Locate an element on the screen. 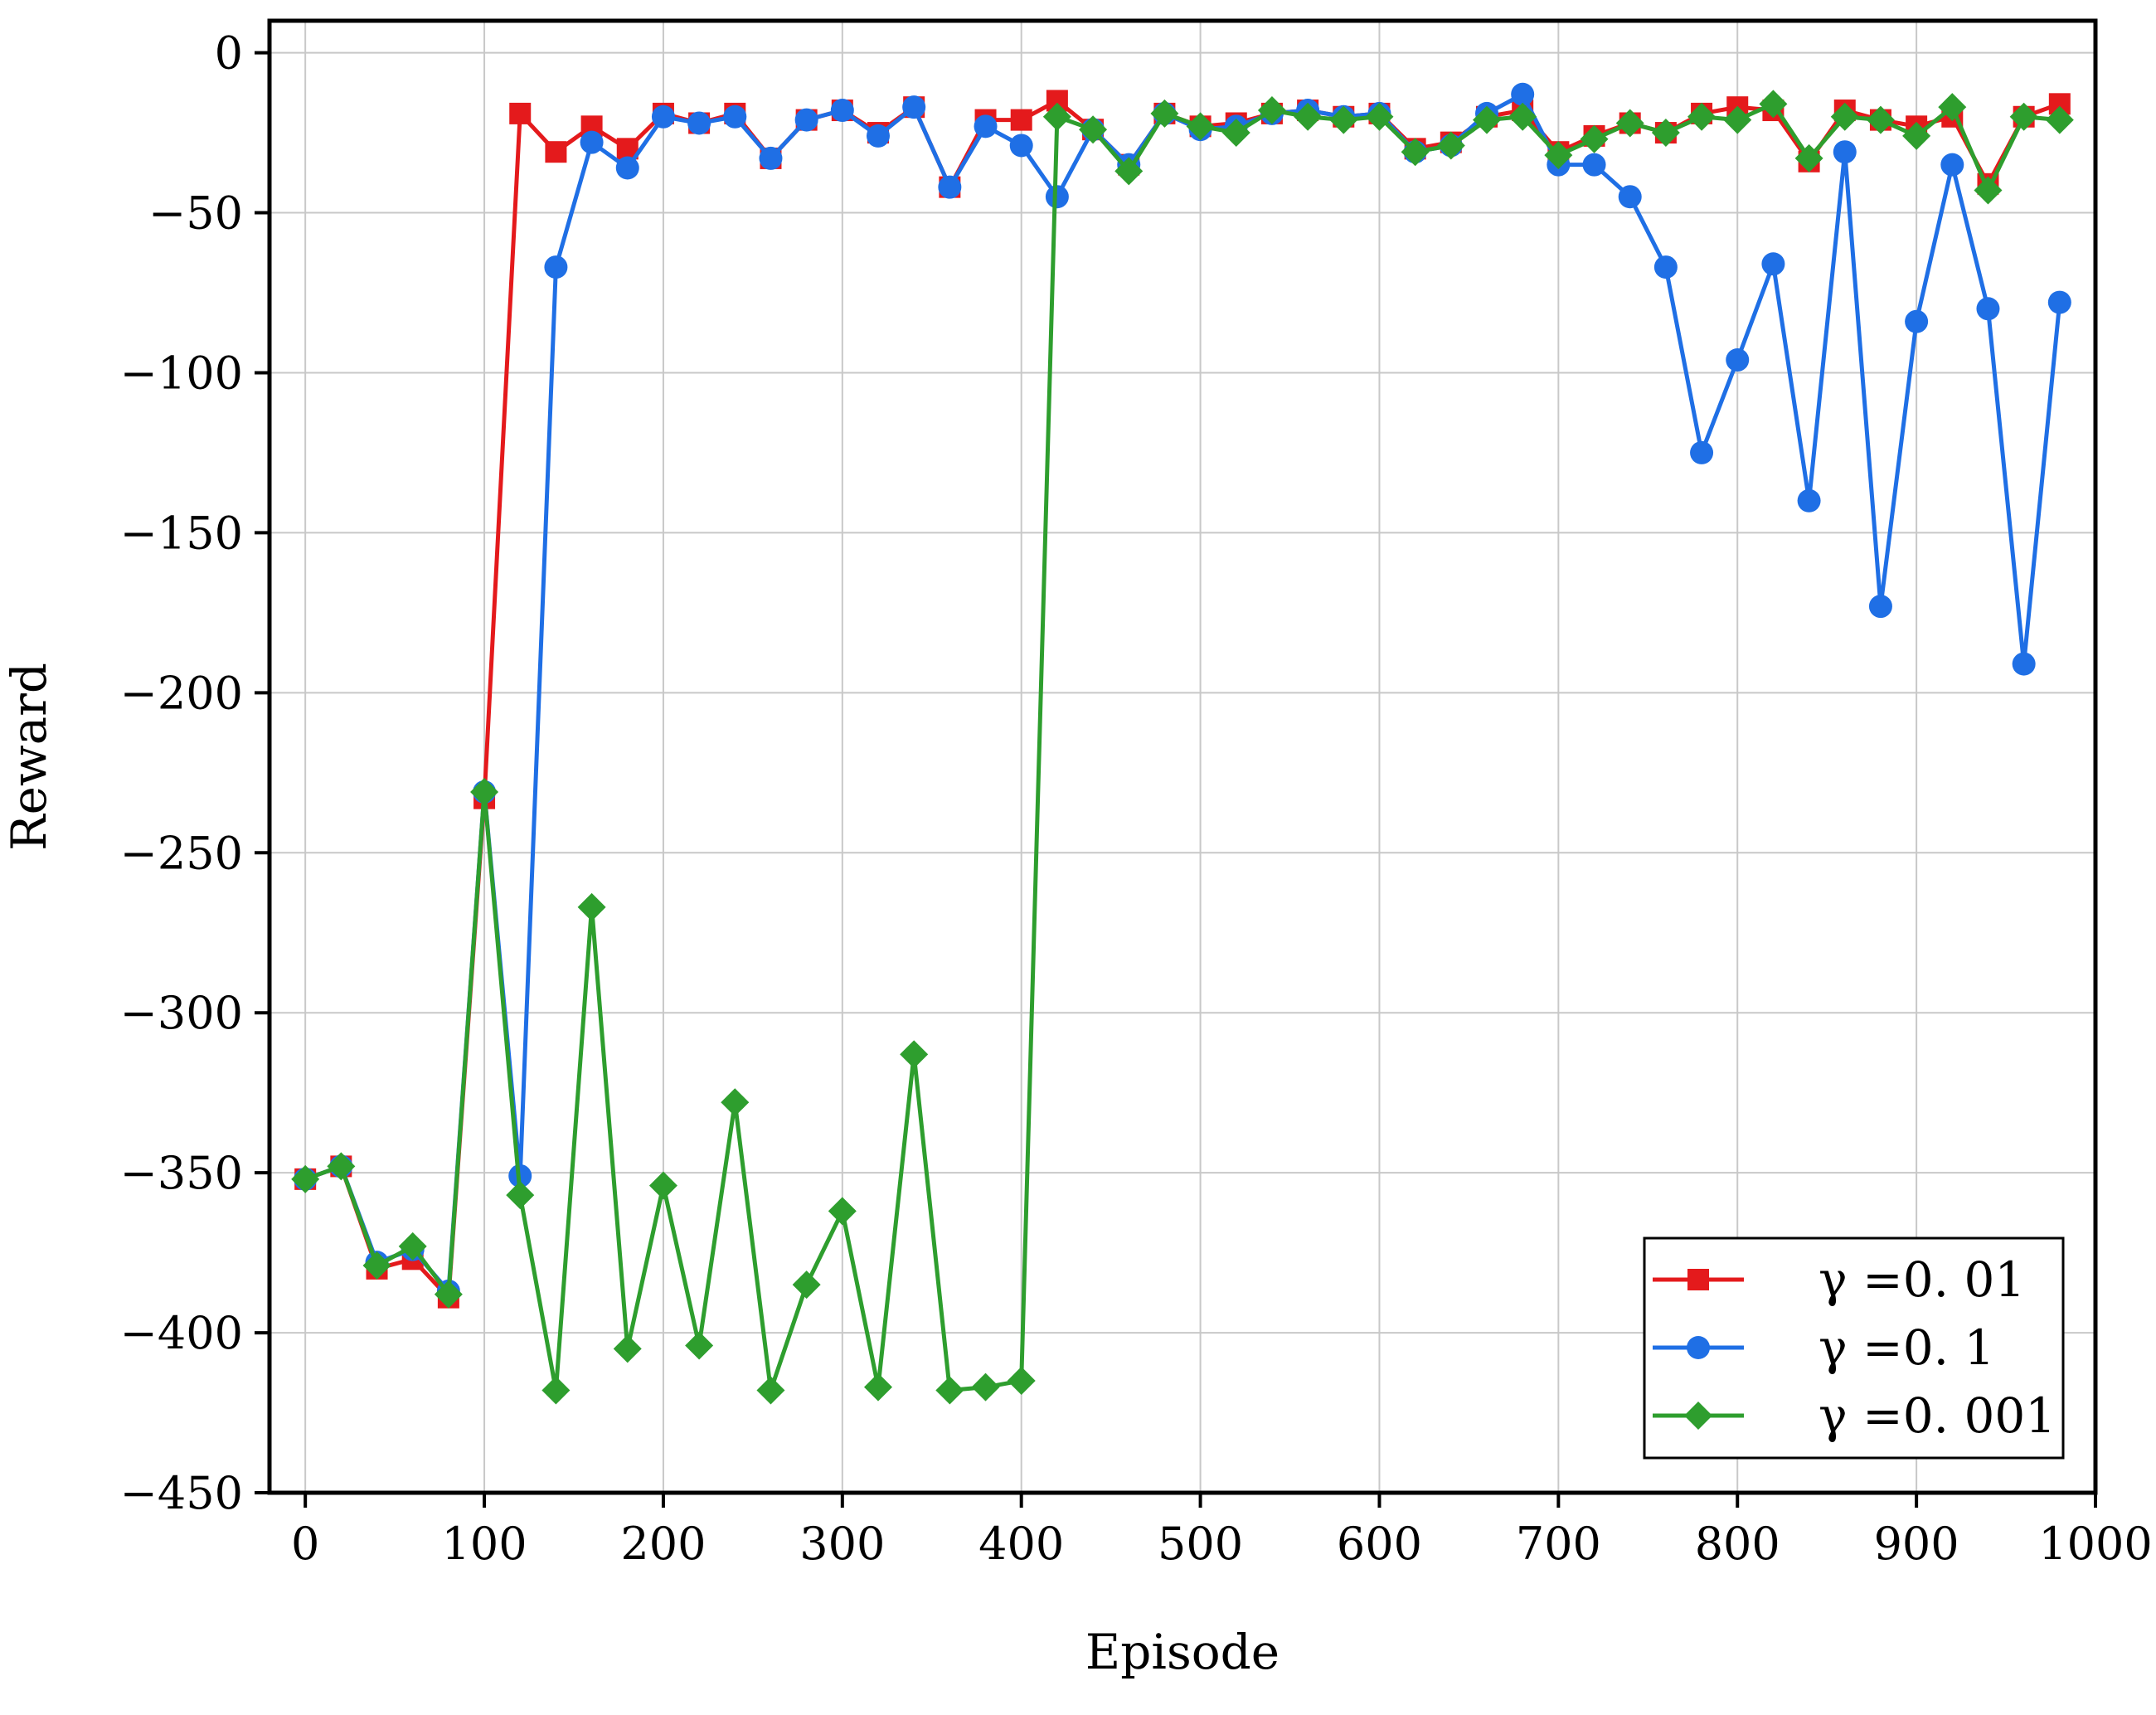 Image resolution: width=2156 pixels, height=1715 pixels. x-tick-label: 1000 is located at coordinates (2095, 1544).